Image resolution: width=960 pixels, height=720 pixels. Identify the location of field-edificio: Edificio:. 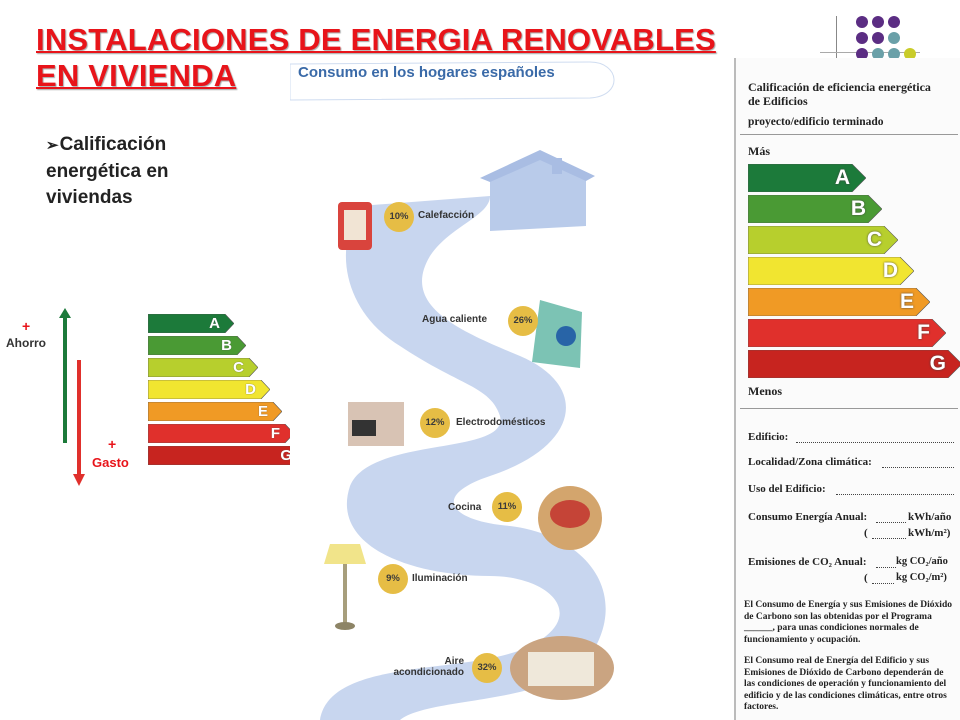
(768, 437).